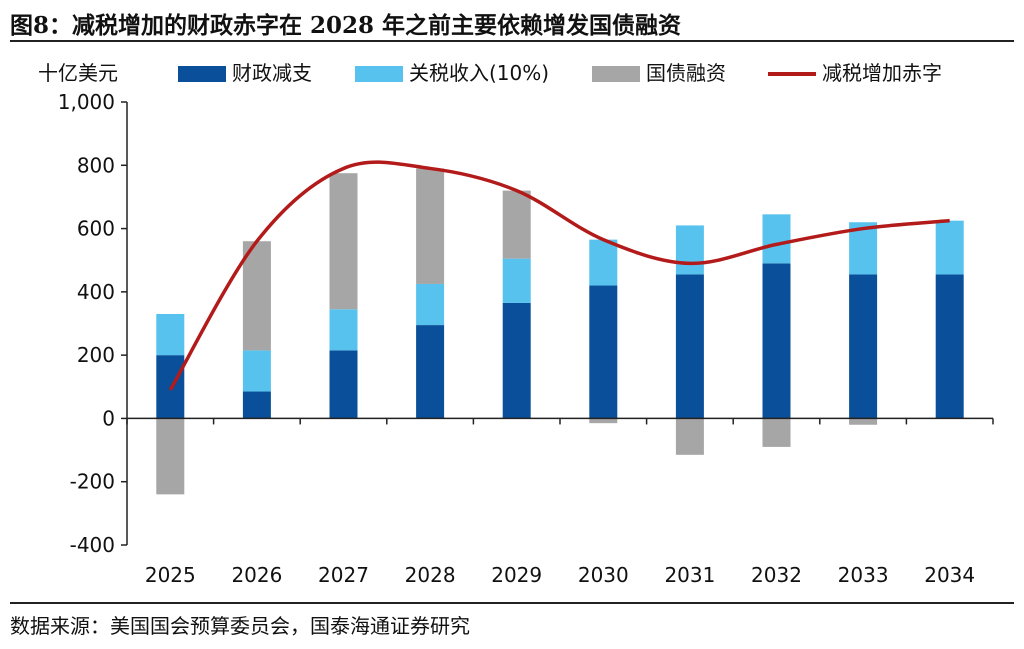 The height and width of the screenshot is (649, 1024). Describe the element at coordinates (96, 229) in the screenshot. I see `y-tick-label: 600` at that location.